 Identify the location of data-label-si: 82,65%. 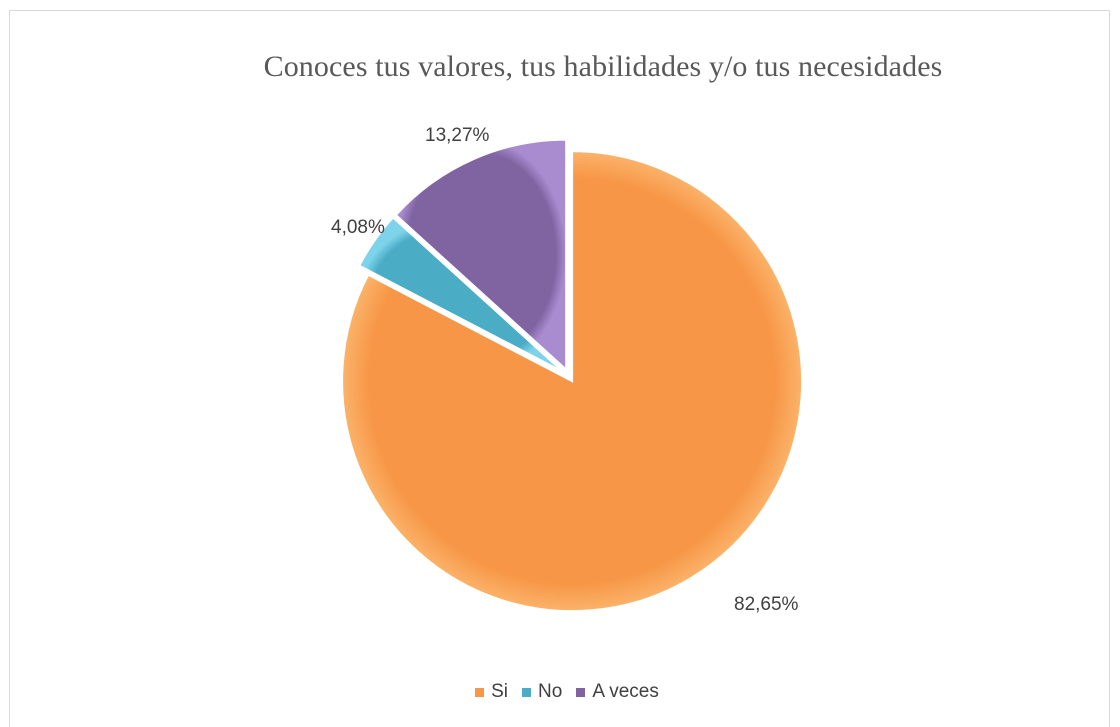
(766, 604).